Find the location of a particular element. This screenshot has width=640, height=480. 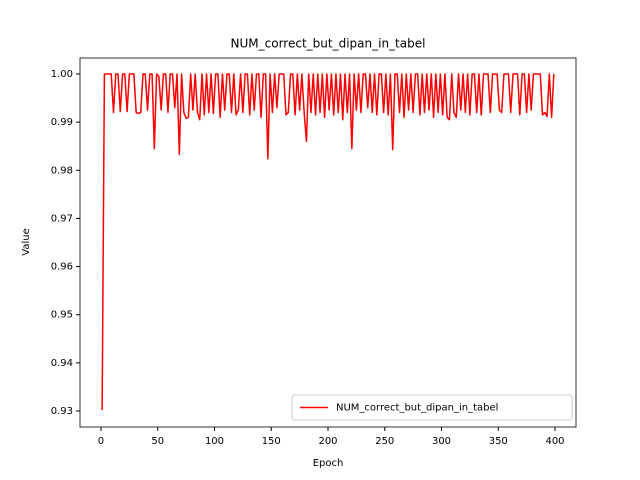

x-tick-label: 0 is located at coordinates (101, 441).